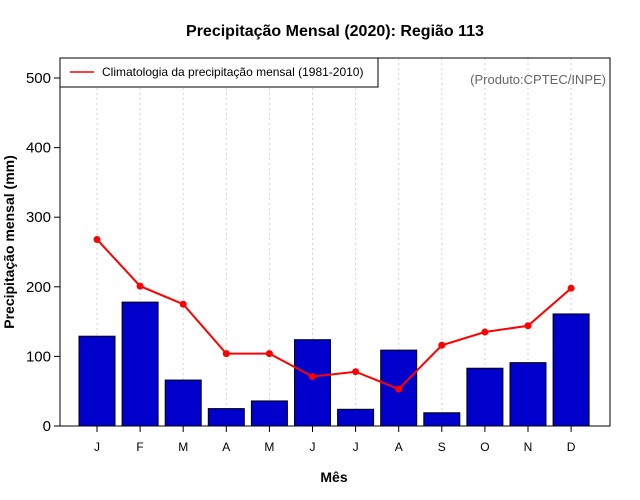 Image resolution: width=640 pixels, height=500 pixels. What do you see at coordinates (38, 78) in the screenshot?
I see `y-tick-label: 500` at bounding box center [38, 78].